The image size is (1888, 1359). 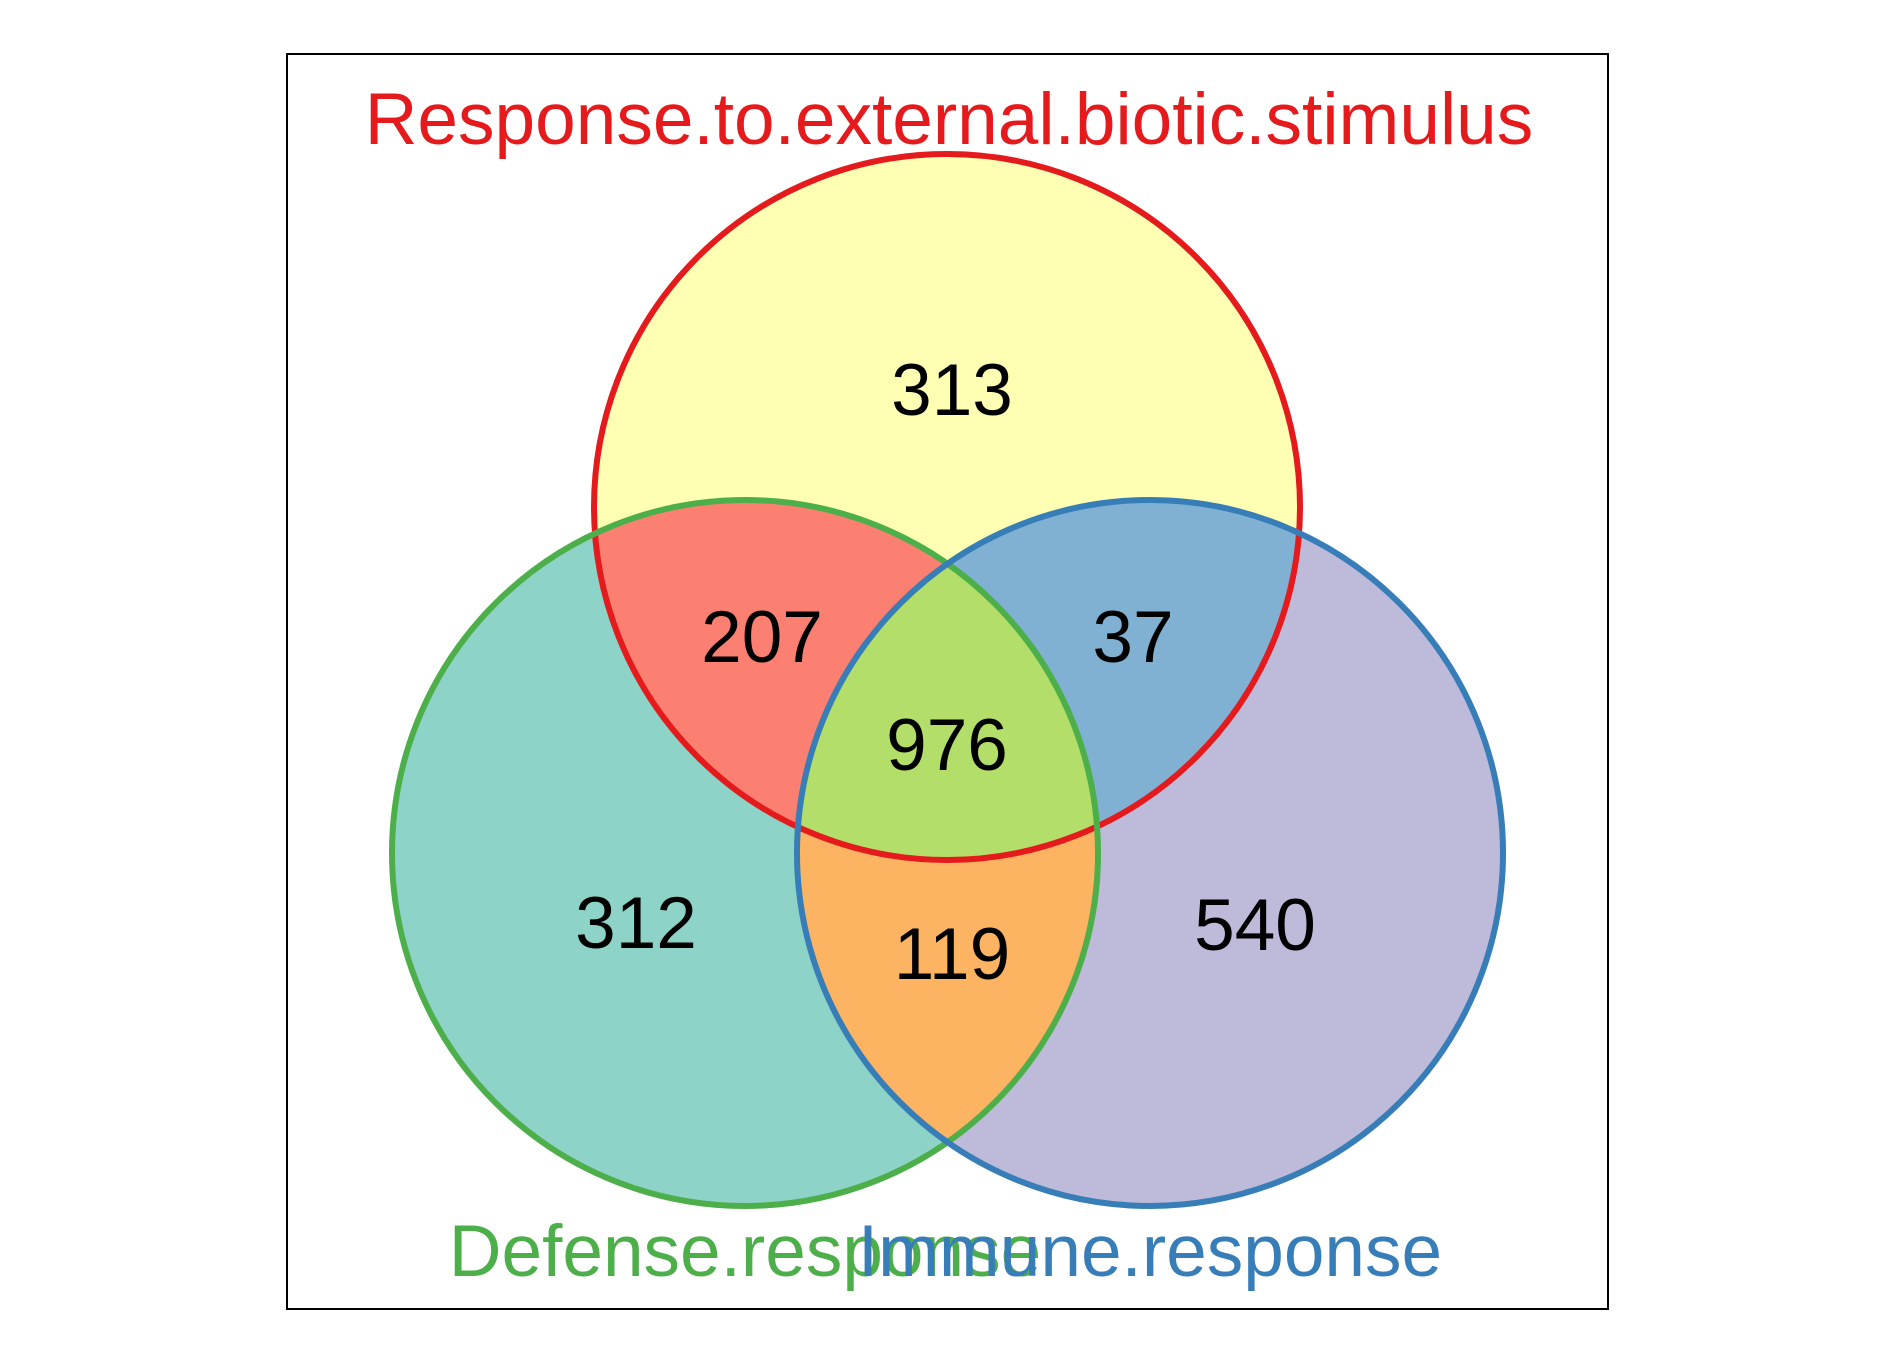 What do you see at coordinates (952, 954) in the screenshot?
I see `region-bc-count: 119` at bounding box center [952, 954].